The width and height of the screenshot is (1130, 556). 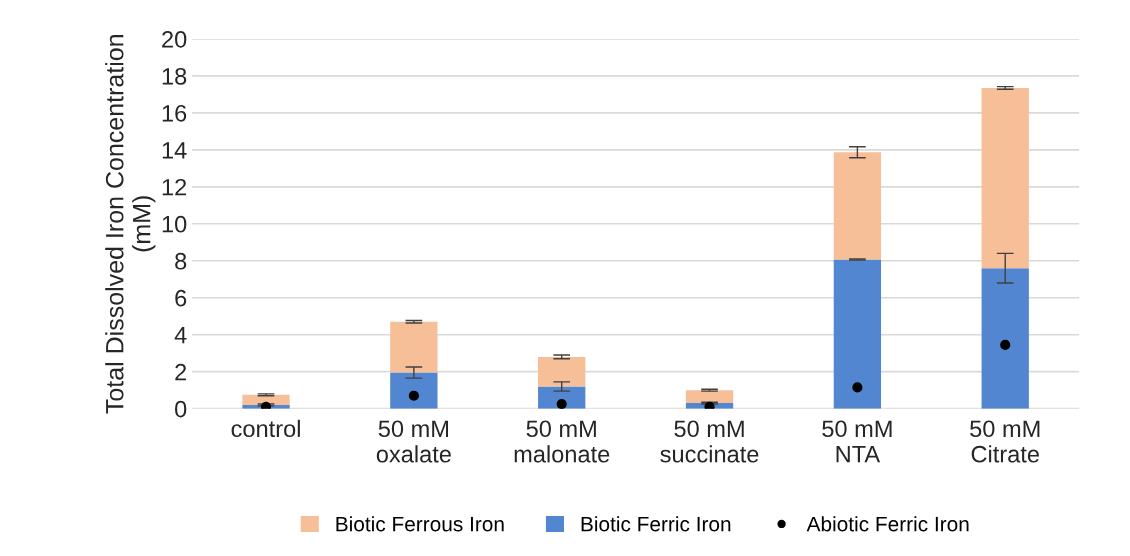 I want to click on y-tick-label: 0, so click(x=181, y=409).